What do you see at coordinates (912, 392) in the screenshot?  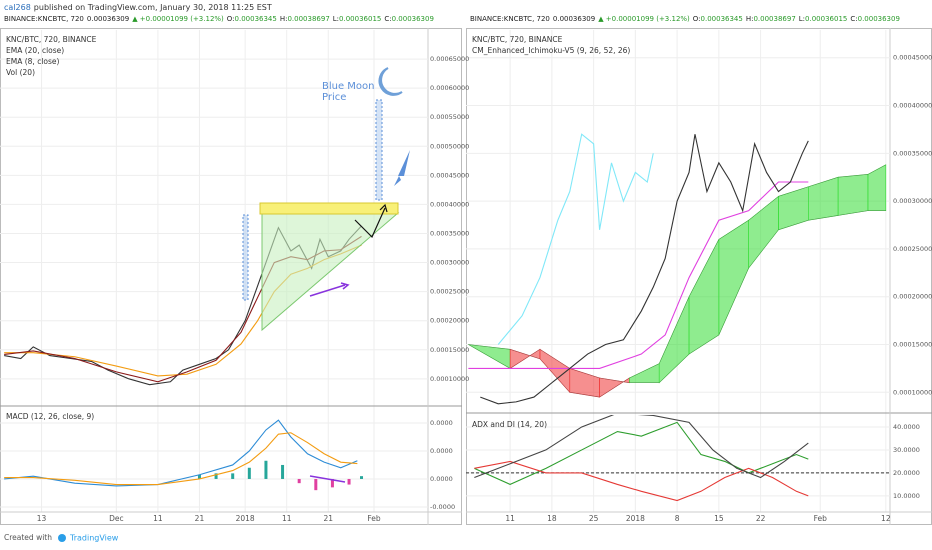 I see `y-tick-label: 0.00010000` at bounding box center [912, 392].